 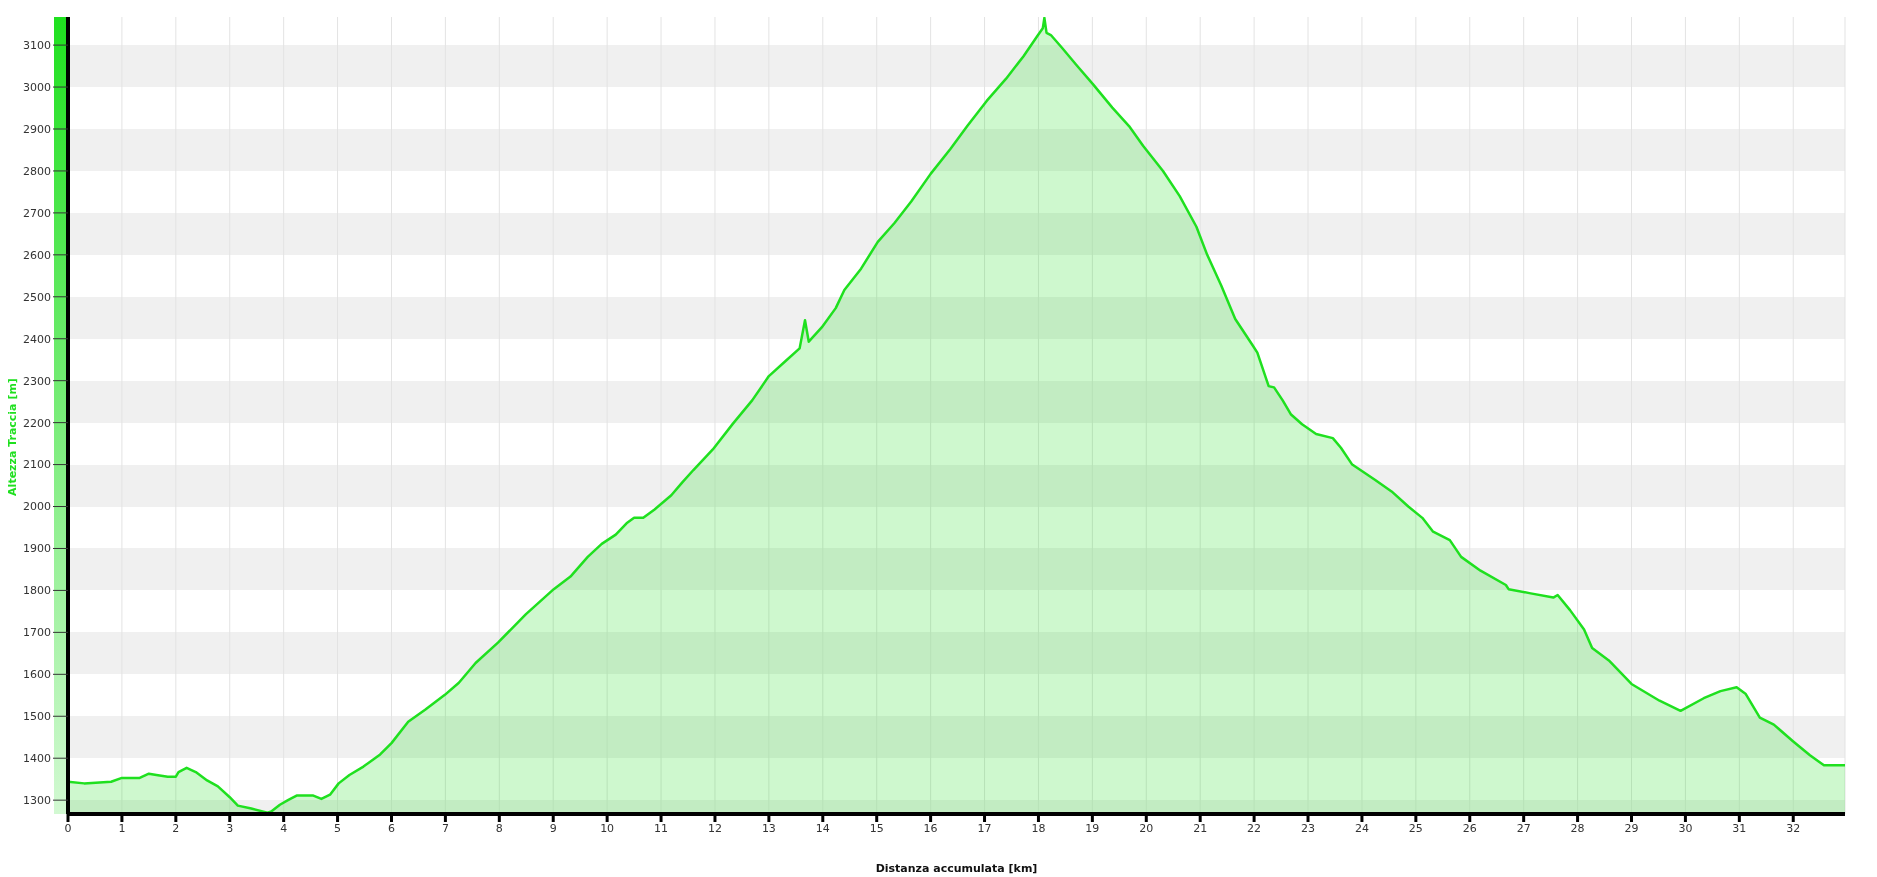 I want to click on x-tick-label: 26, so click(x=1469, y=828).